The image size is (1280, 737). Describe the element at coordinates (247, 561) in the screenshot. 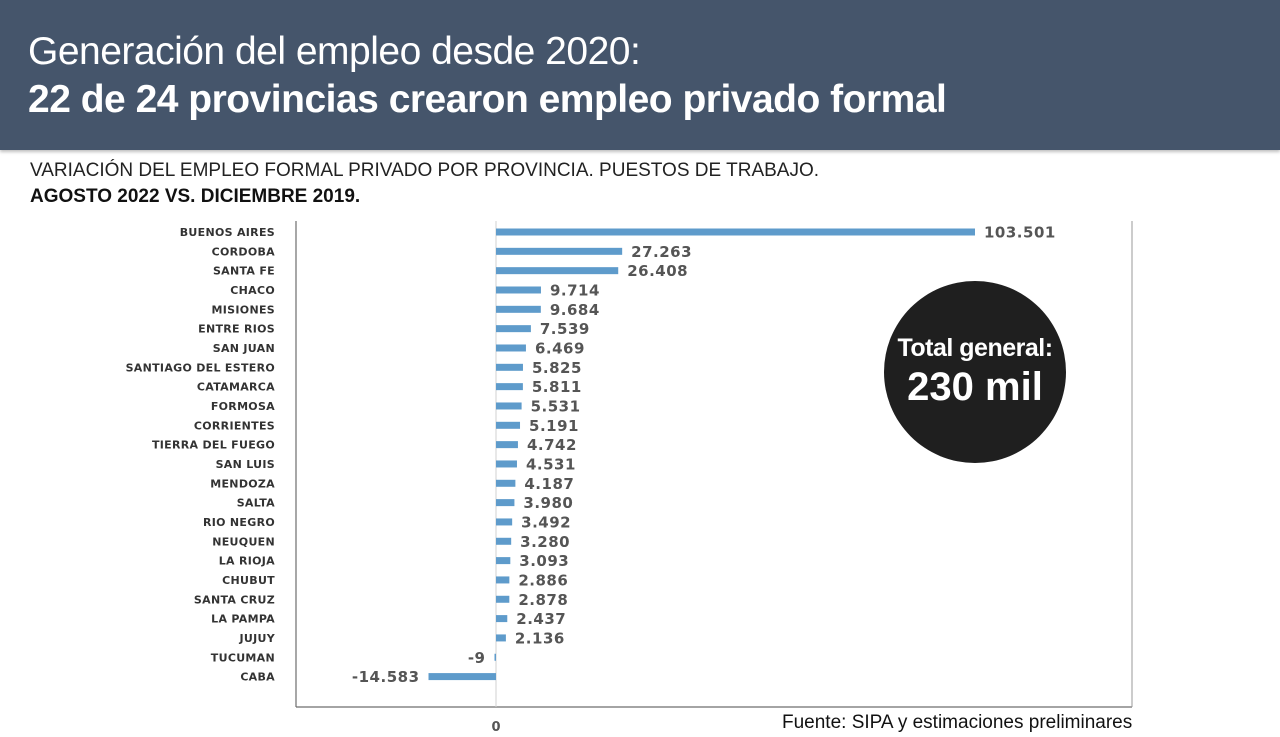

I see `category-label: LA RIOJA` at that location.